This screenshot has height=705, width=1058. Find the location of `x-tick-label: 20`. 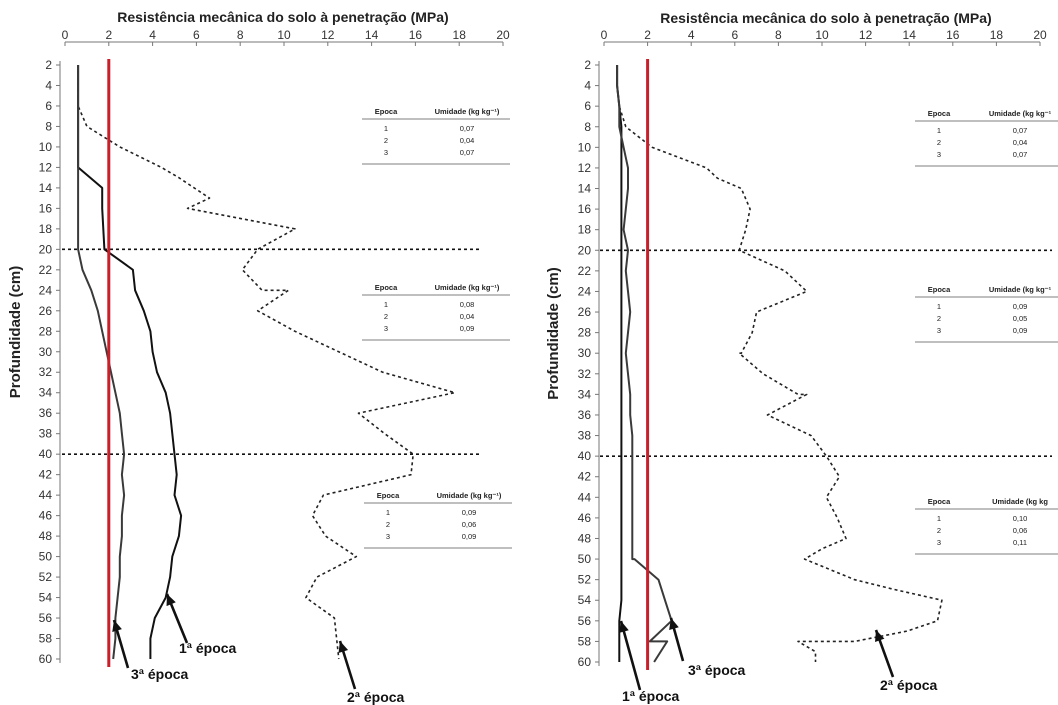

x-tick-label: 20 is located at coordinates (503, 35).